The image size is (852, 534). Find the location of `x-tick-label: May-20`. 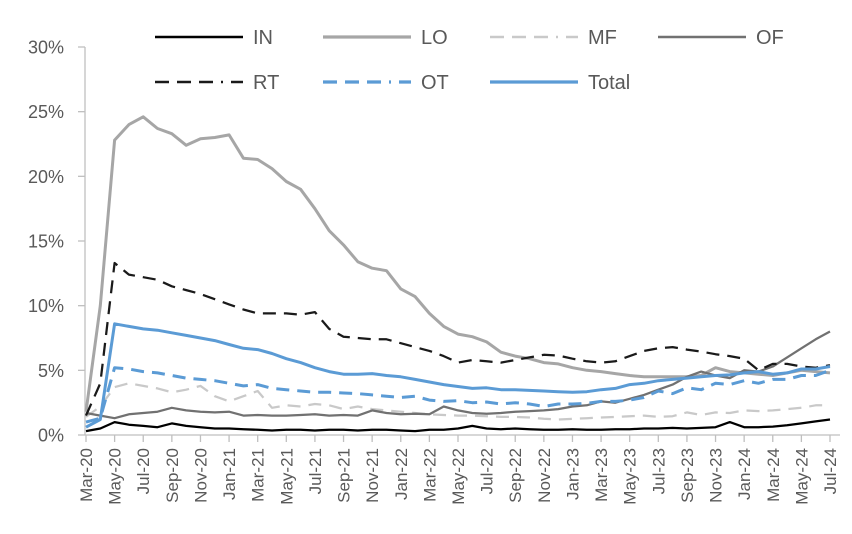

x-tick-label: May-20 is located at coordinates (115, 476).